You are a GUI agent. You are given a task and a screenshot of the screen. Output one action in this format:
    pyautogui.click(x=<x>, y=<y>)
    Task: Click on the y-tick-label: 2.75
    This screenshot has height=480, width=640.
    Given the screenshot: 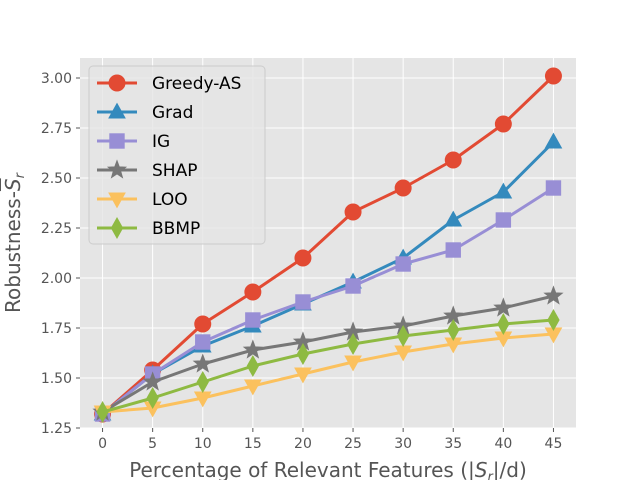 What is the action you would take?
    pyautogui.click(x=56, y=129)
    